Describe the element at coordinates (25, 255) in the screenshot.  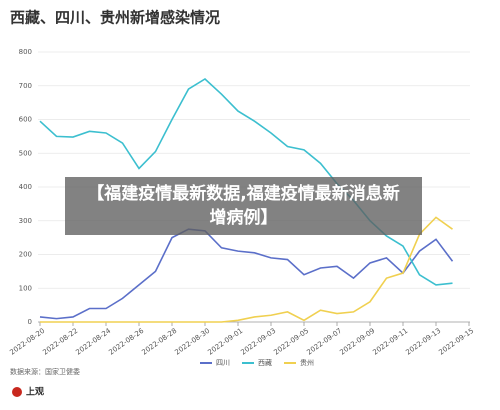
I see `y-tick-label: 200` at that location.